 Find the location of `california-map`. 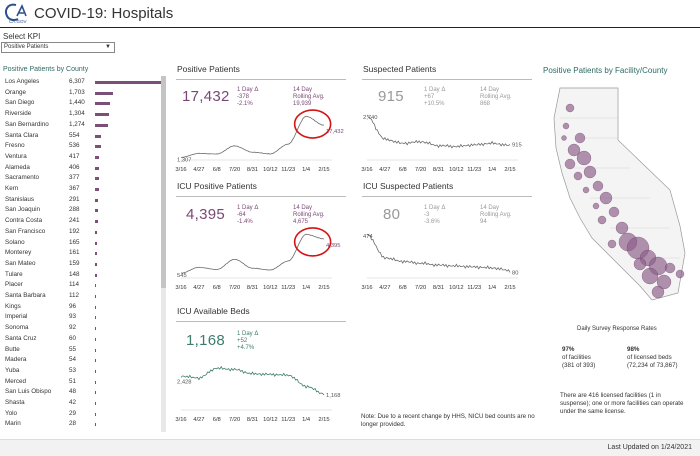

california-map is located at coordinates (617, 193).